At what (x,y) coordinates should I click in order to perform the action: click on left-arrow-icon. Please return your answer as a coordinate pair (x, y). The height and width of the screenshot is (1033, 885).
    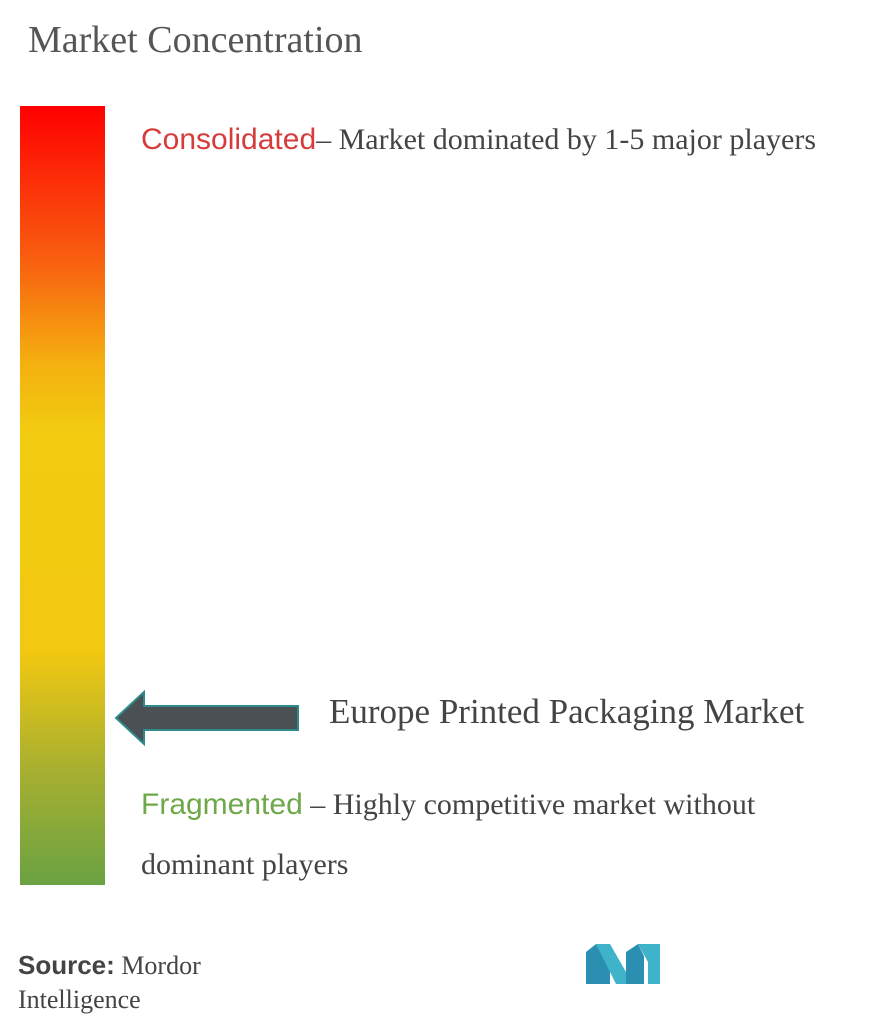
    Looking at the image, I should click on (206, 718).